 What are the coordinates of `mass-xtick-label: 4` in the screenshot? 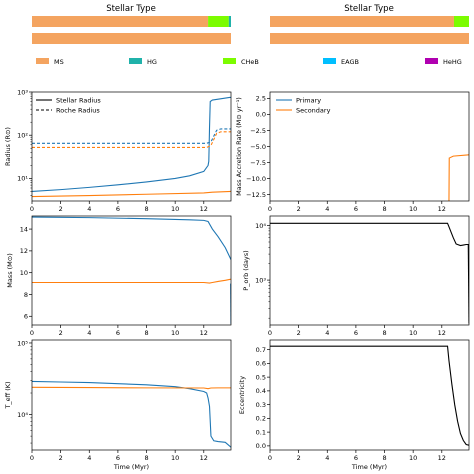 It's located at (89, 333).